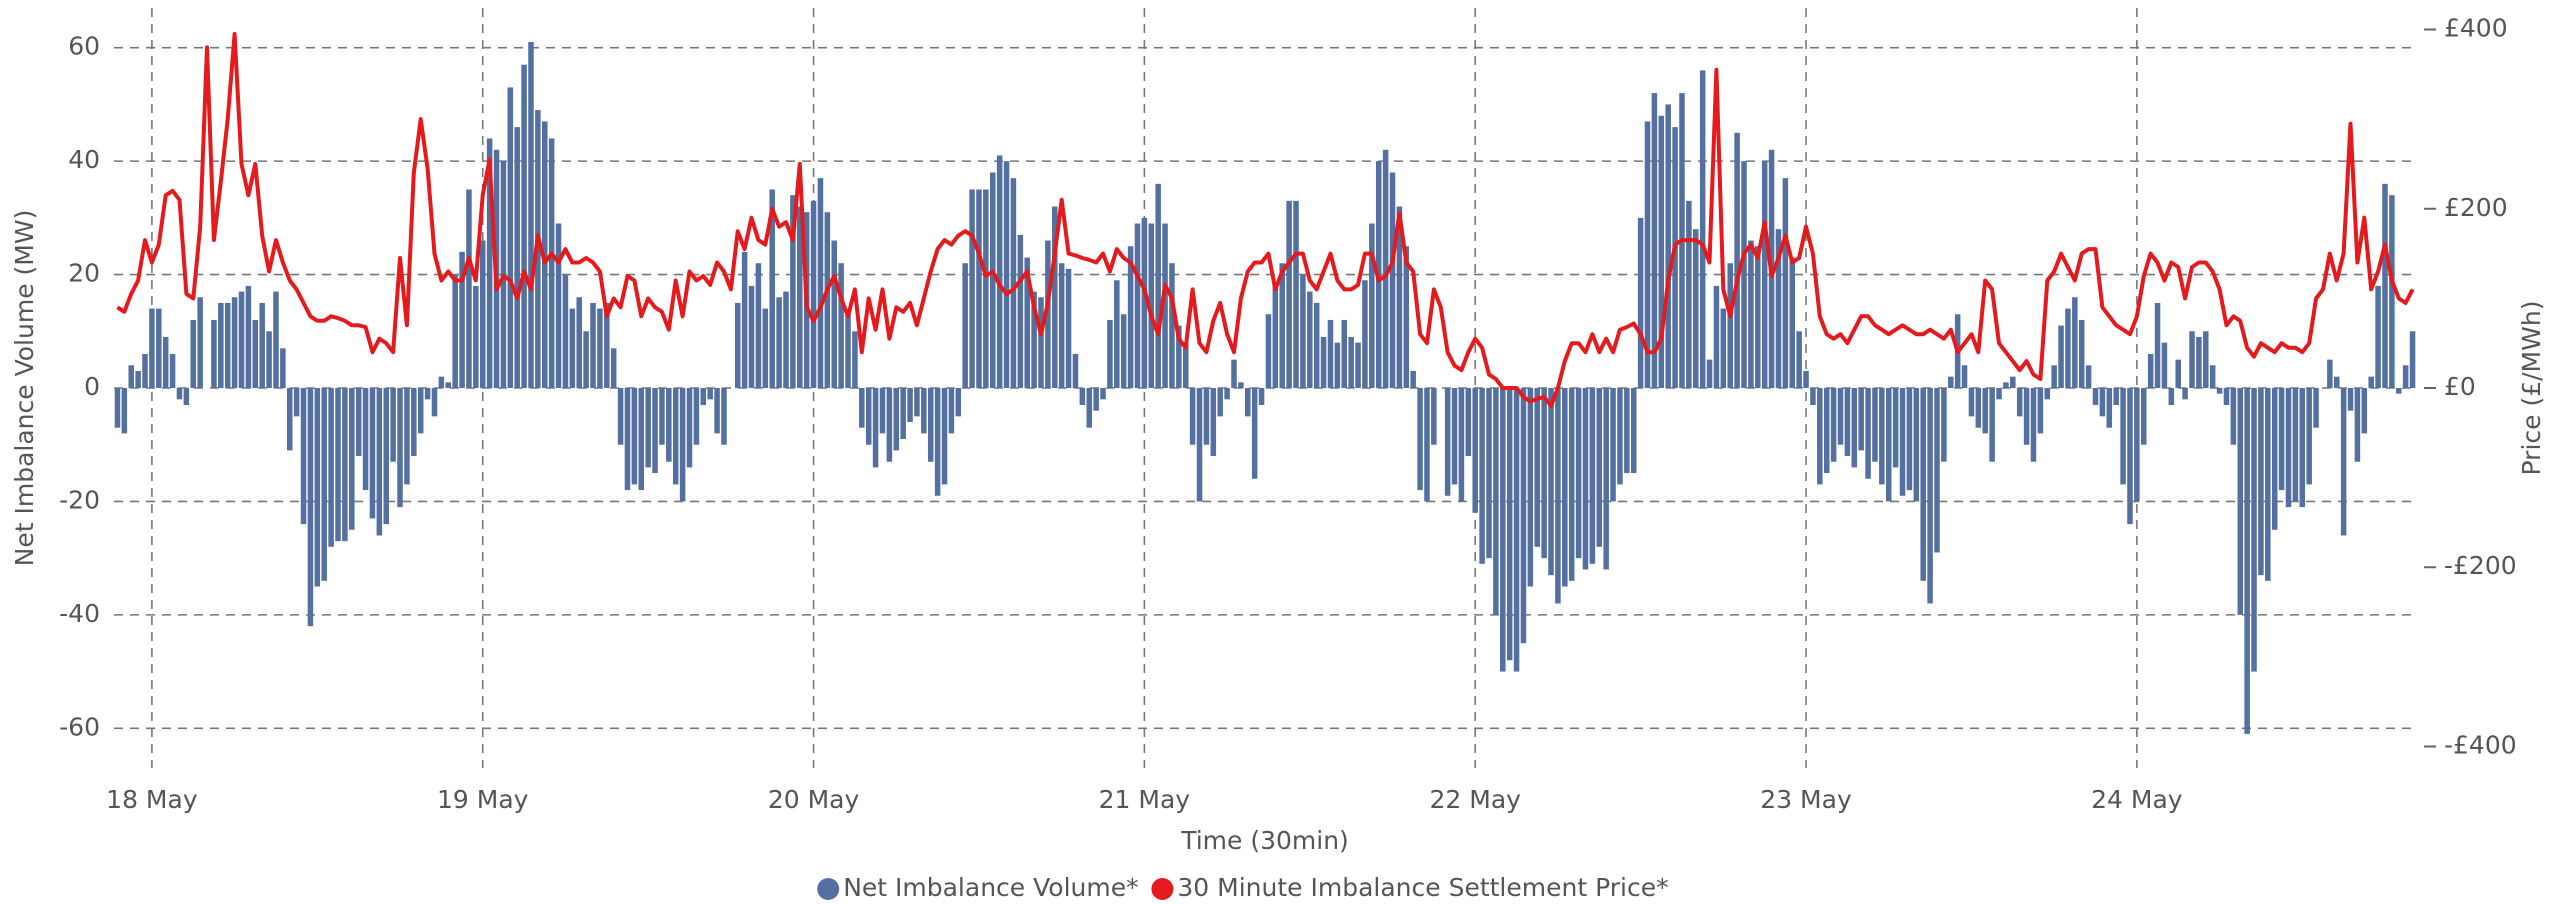  What do you see at coordinates (1264, 840) in the screenshot?
I see `x-axis-title: Time (30min)` at bounding box center [1264, 840].